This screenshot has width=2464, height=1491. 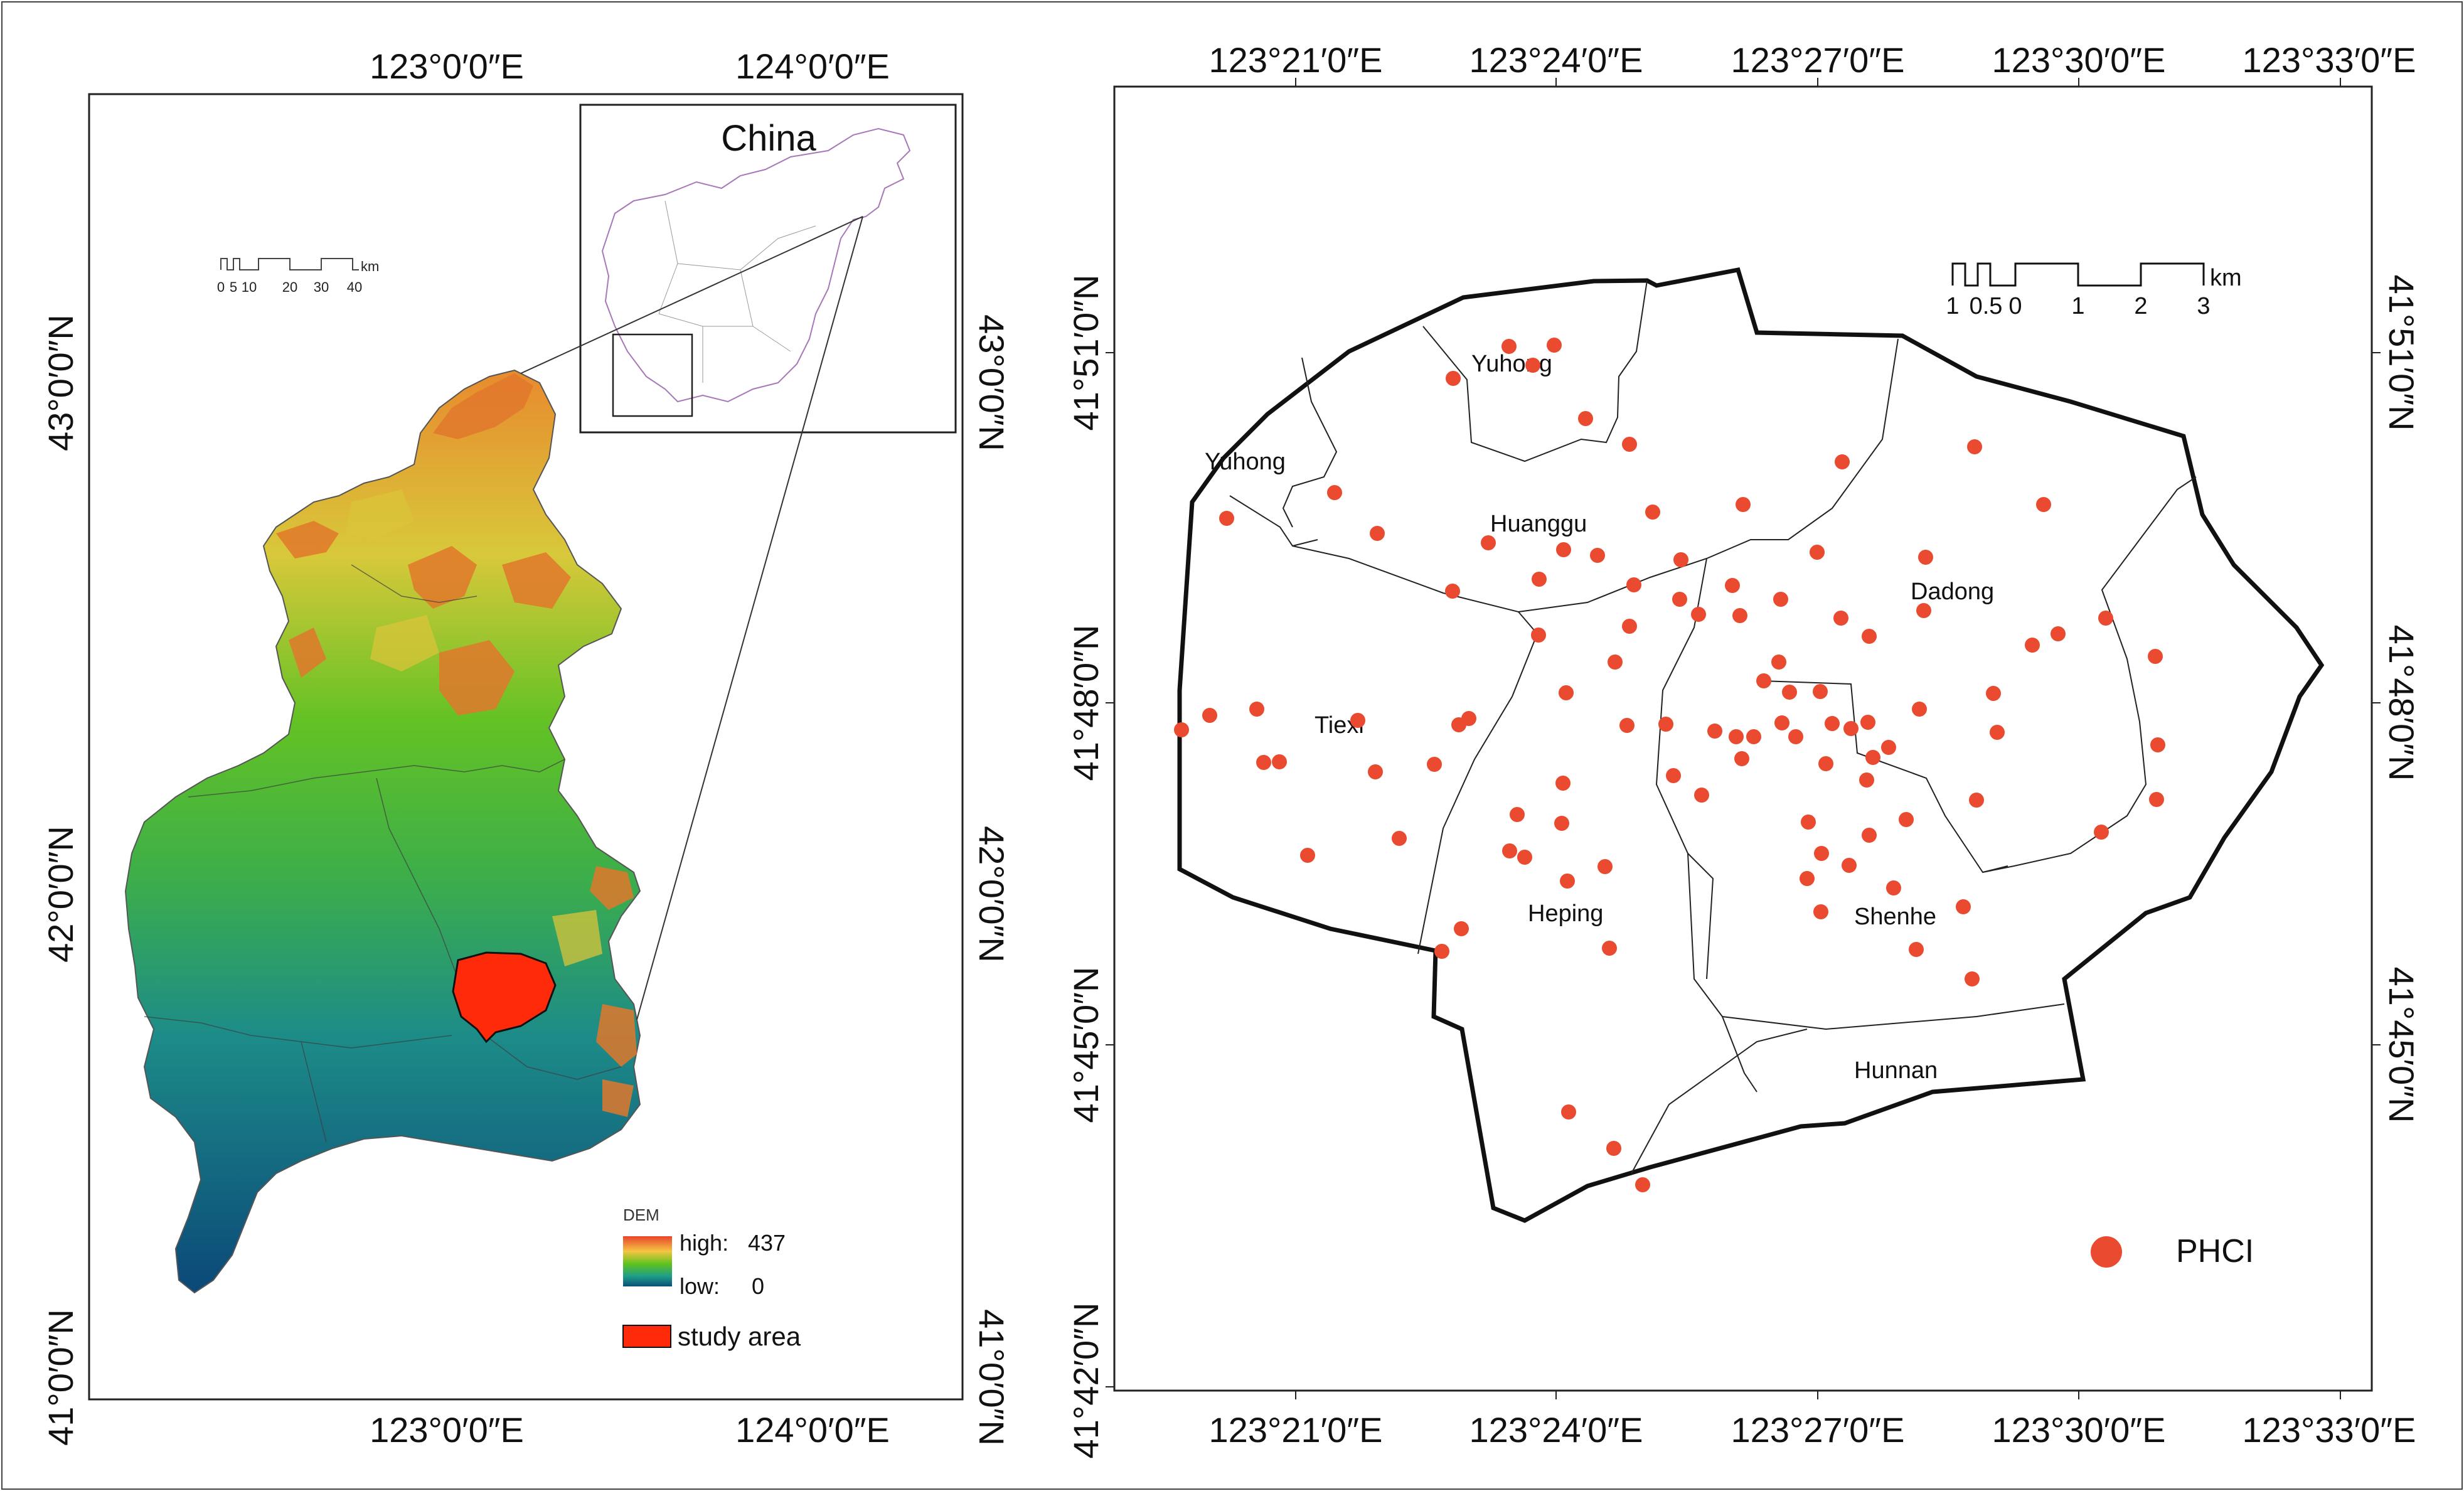 What do you see at coordinates (1895, 917) in the screenshot?
I see `district-label-shenhe: Shenhe` at bounding box center [1895, 917].